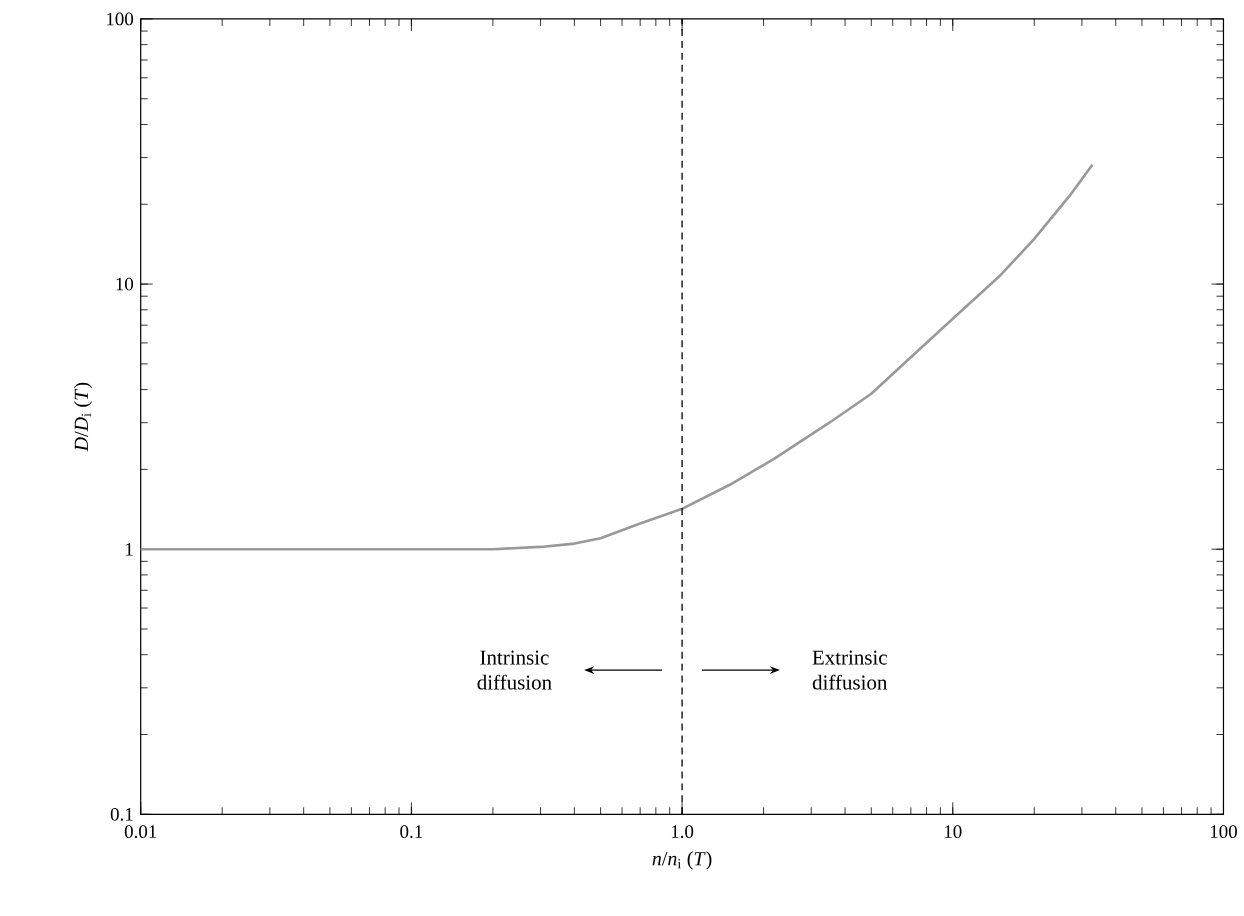 The height and width of the screenshot is (916, 1244). What do you see at coordinates (682, 832) in the screenshot?
I see `x-tick-label: 1.0` at bounding box center [682, 832].